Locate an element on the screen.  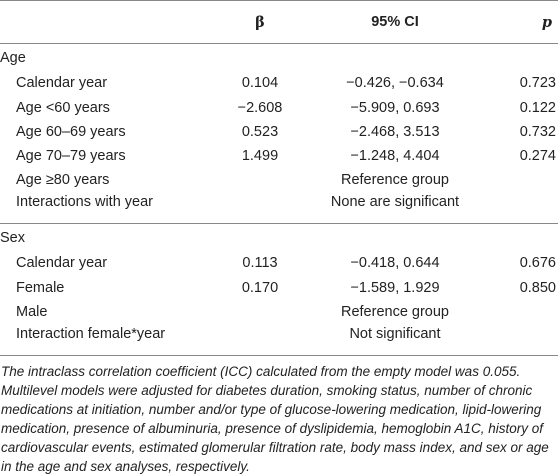
row-label: Age <60 years is located at coordinates (63, 108).